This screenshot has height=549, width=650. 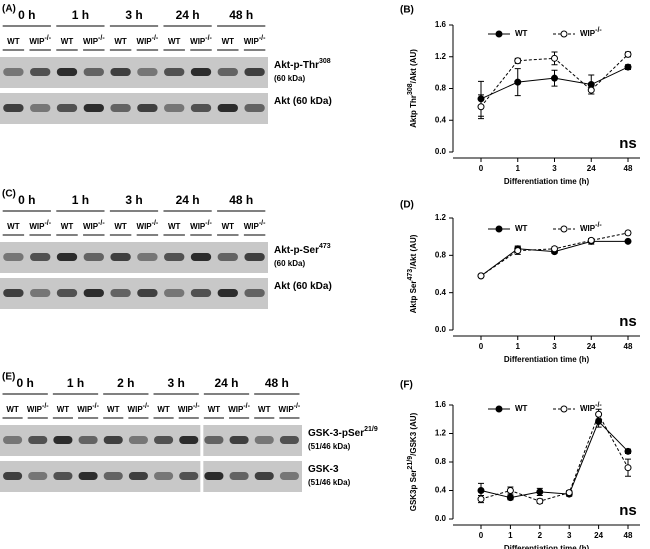 What do you see at coordinates (303, 286) in the screenshot?
I see `band-label: Akt (60 kDa)` at bounding box center [303, 286].